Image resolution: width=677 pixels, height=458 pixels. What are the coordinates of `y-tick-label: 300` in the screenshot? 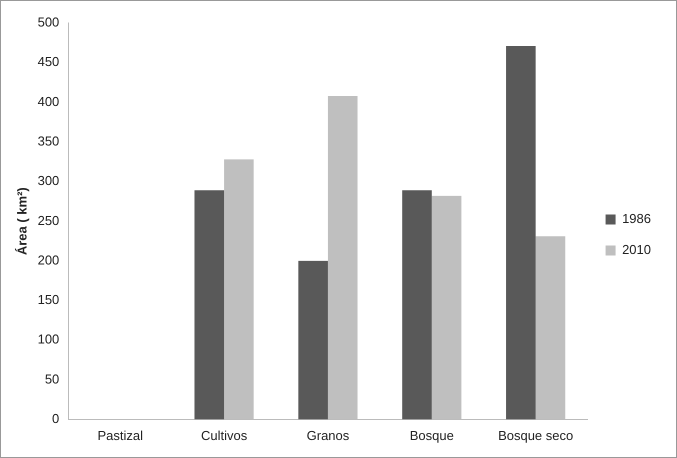 It's located at (49, 180).